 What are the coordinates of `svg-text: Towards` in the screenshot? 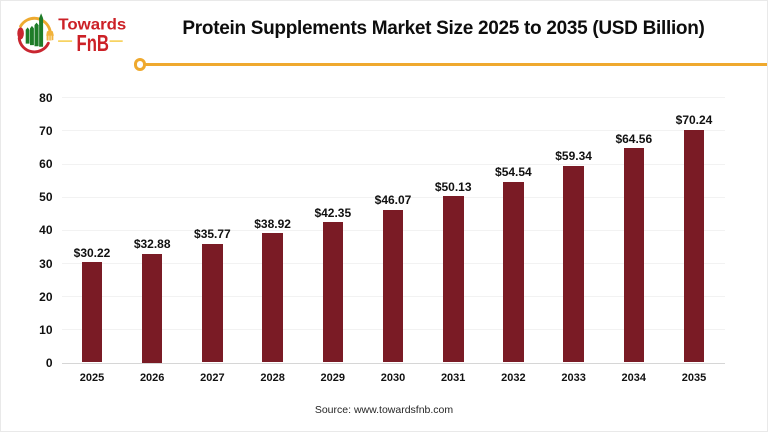 It's located at (92, 24).